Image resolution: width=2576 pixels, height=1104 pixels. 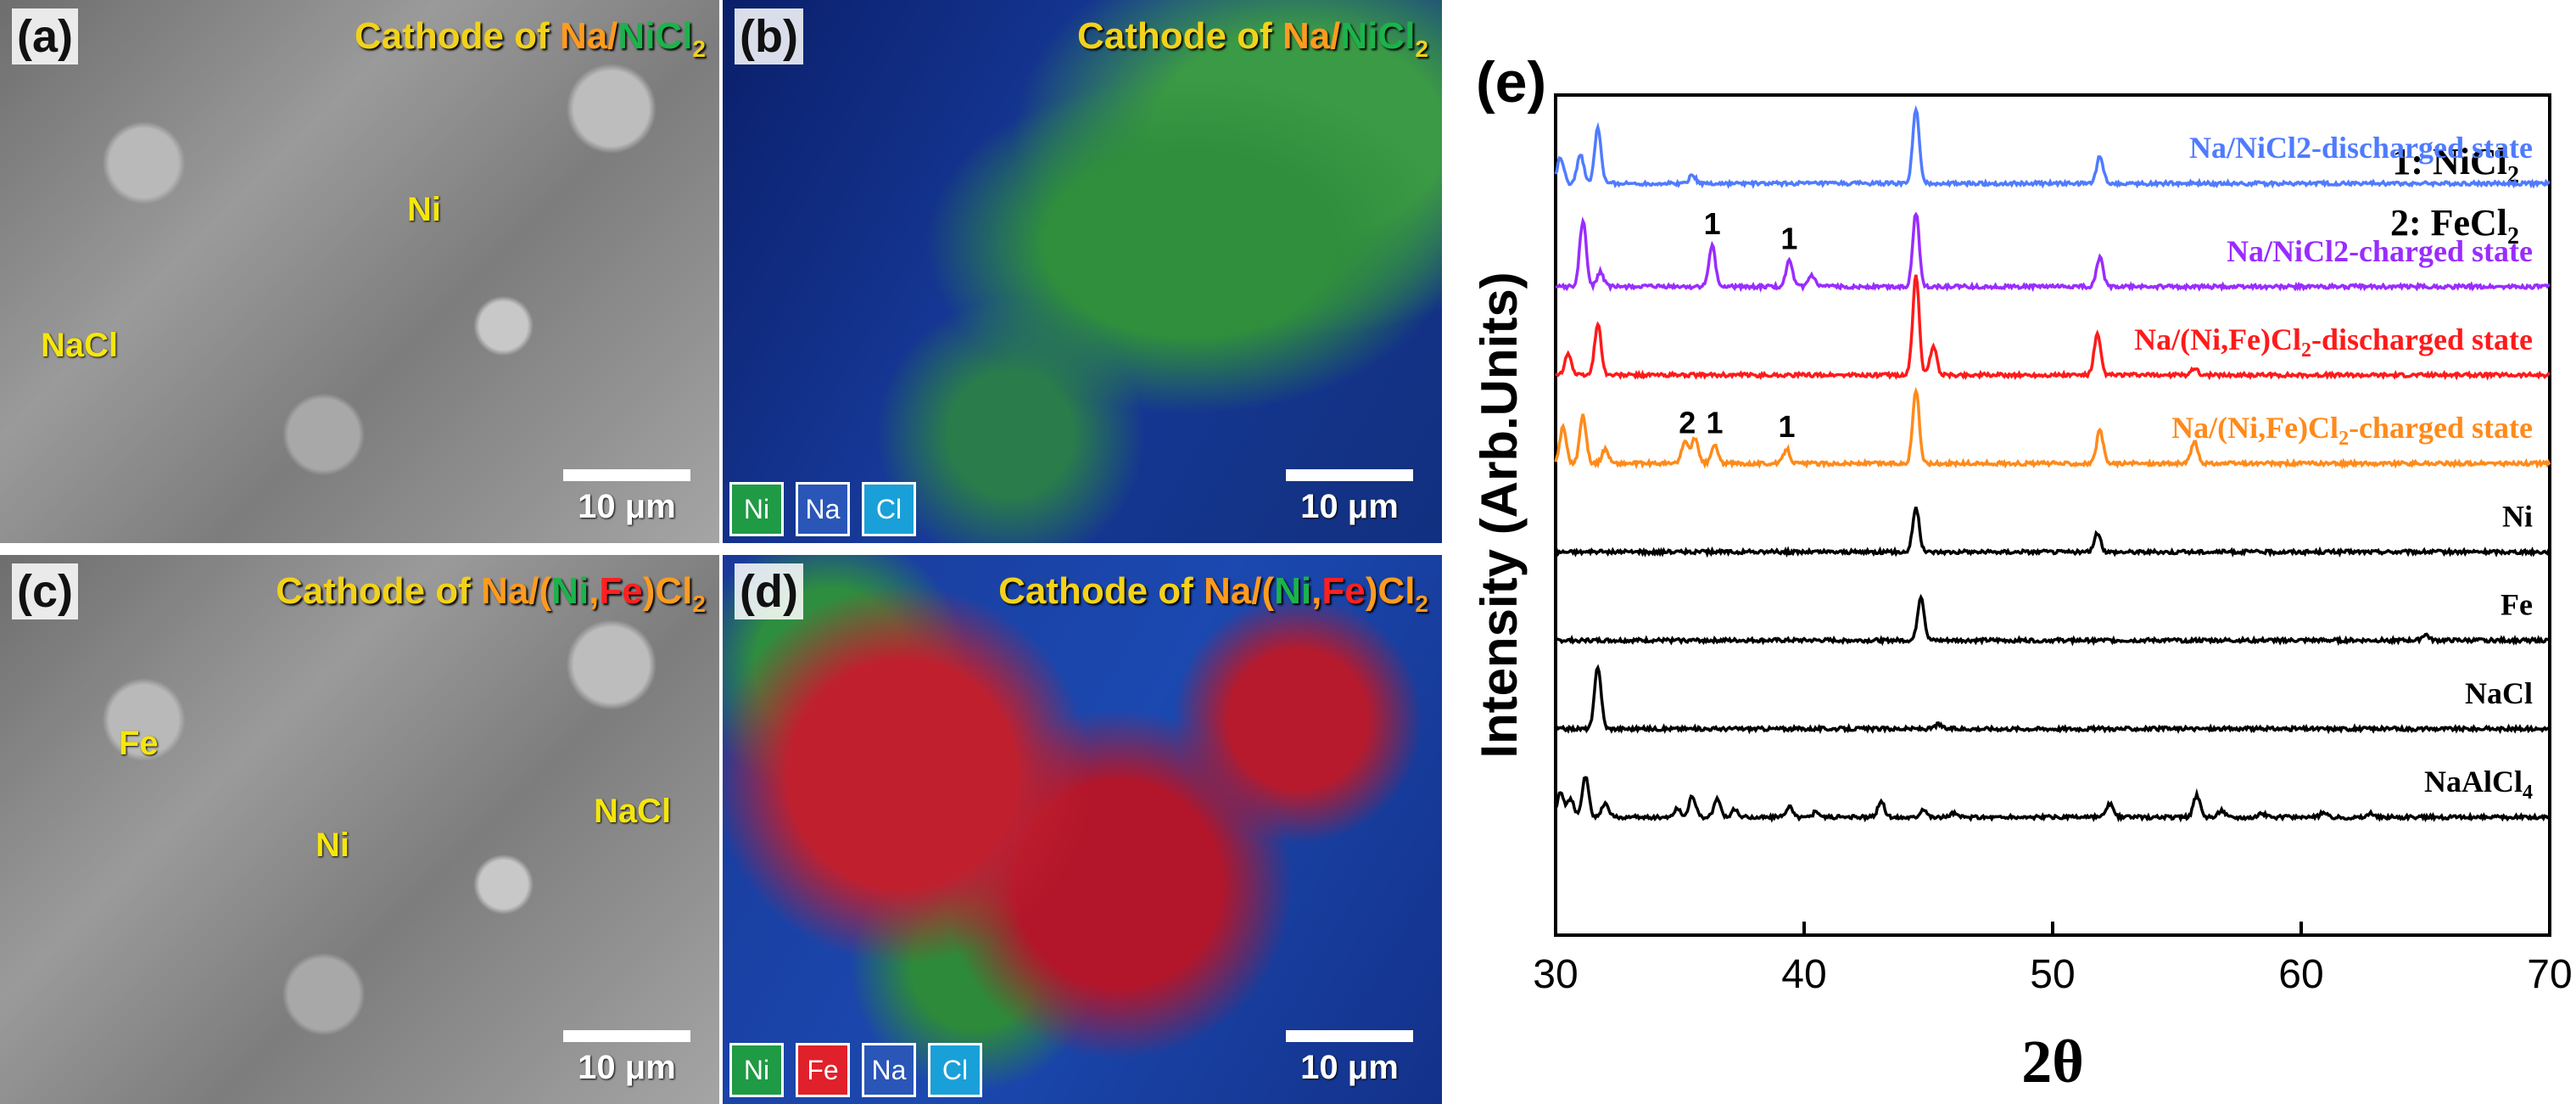 I want to click on x-axis-label: 2θ, so click(x=2052, y=1062).